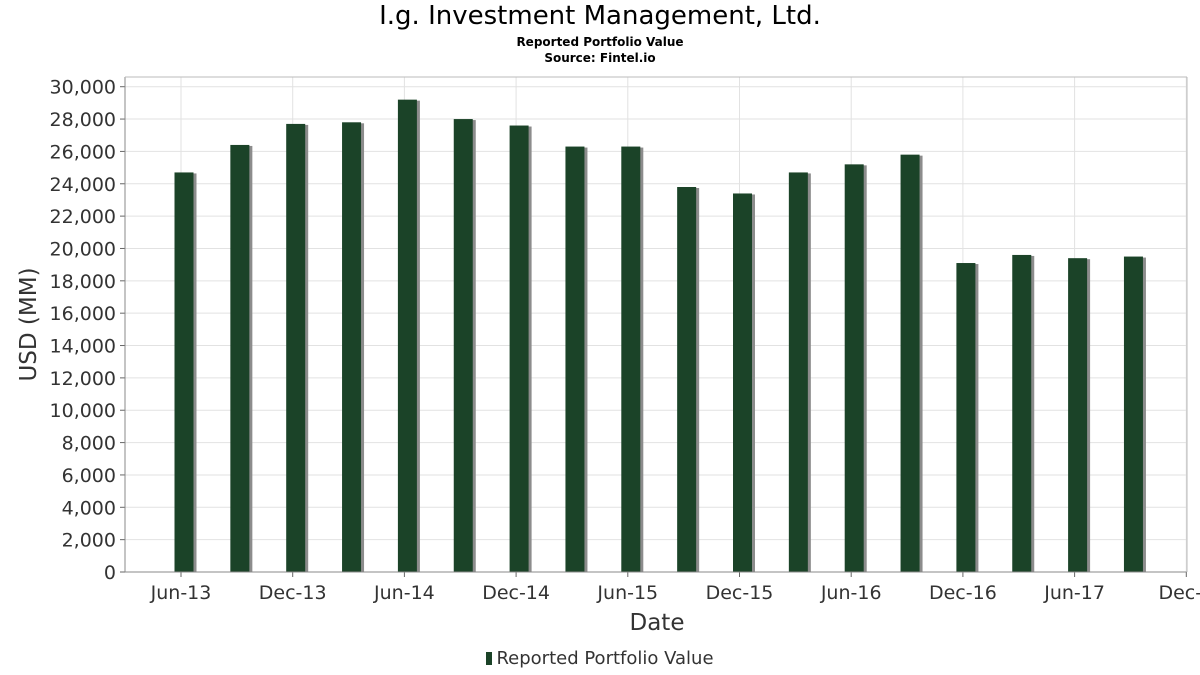 The height and width of the screenshot is (675, 1200). What do you see at coordinates (657, 623) in the screenshot?
I see `x-axis-title: Date` at bounding box center [657, 623].